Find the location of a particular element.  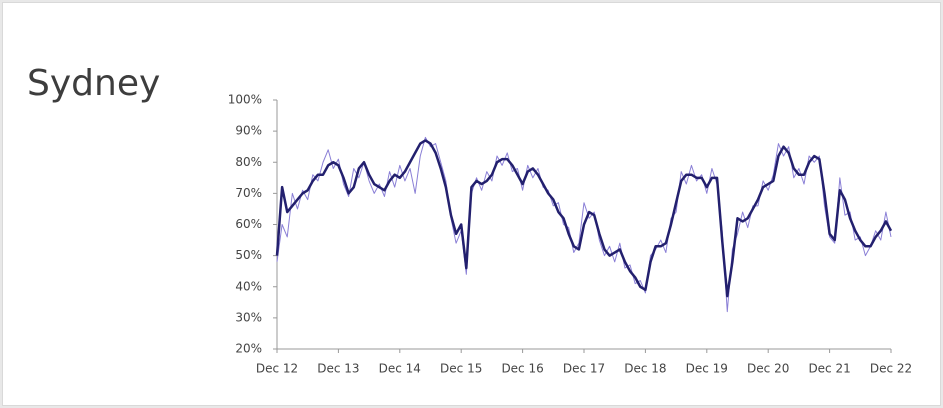

y-tick-label: 40% is located at coordinates (248, 286).